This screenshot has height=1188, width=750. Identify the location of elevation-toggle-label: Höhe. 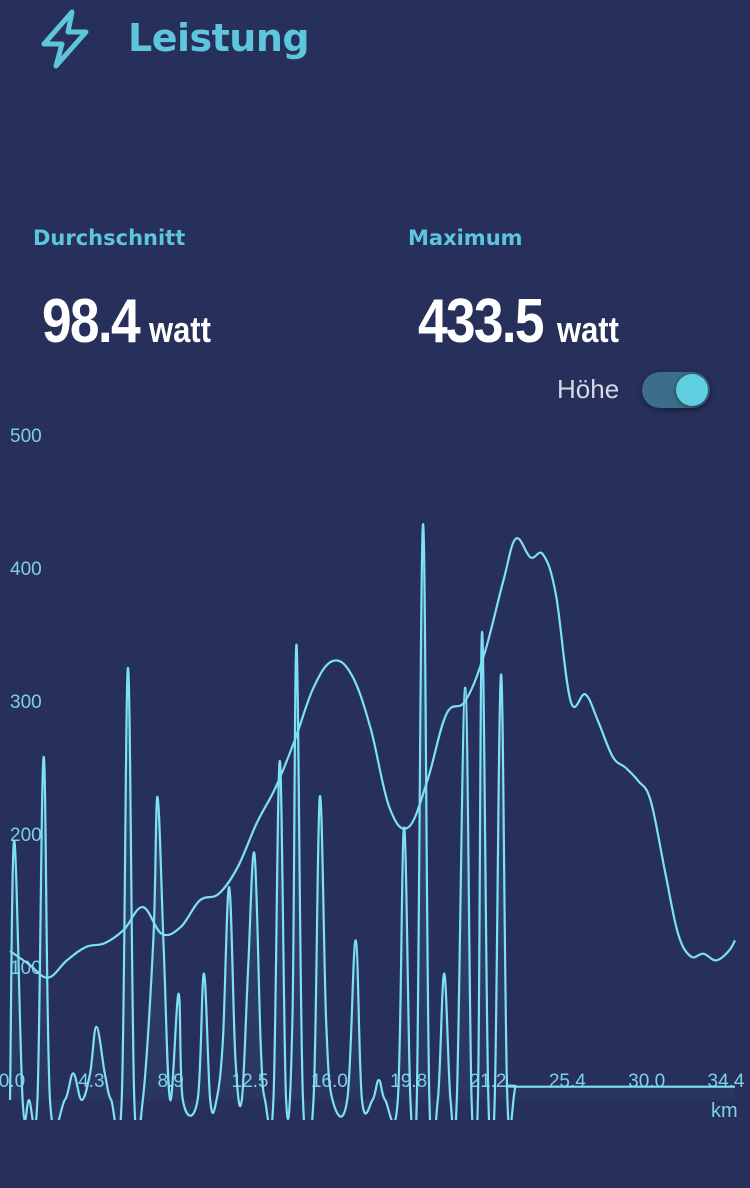
(588, 389).